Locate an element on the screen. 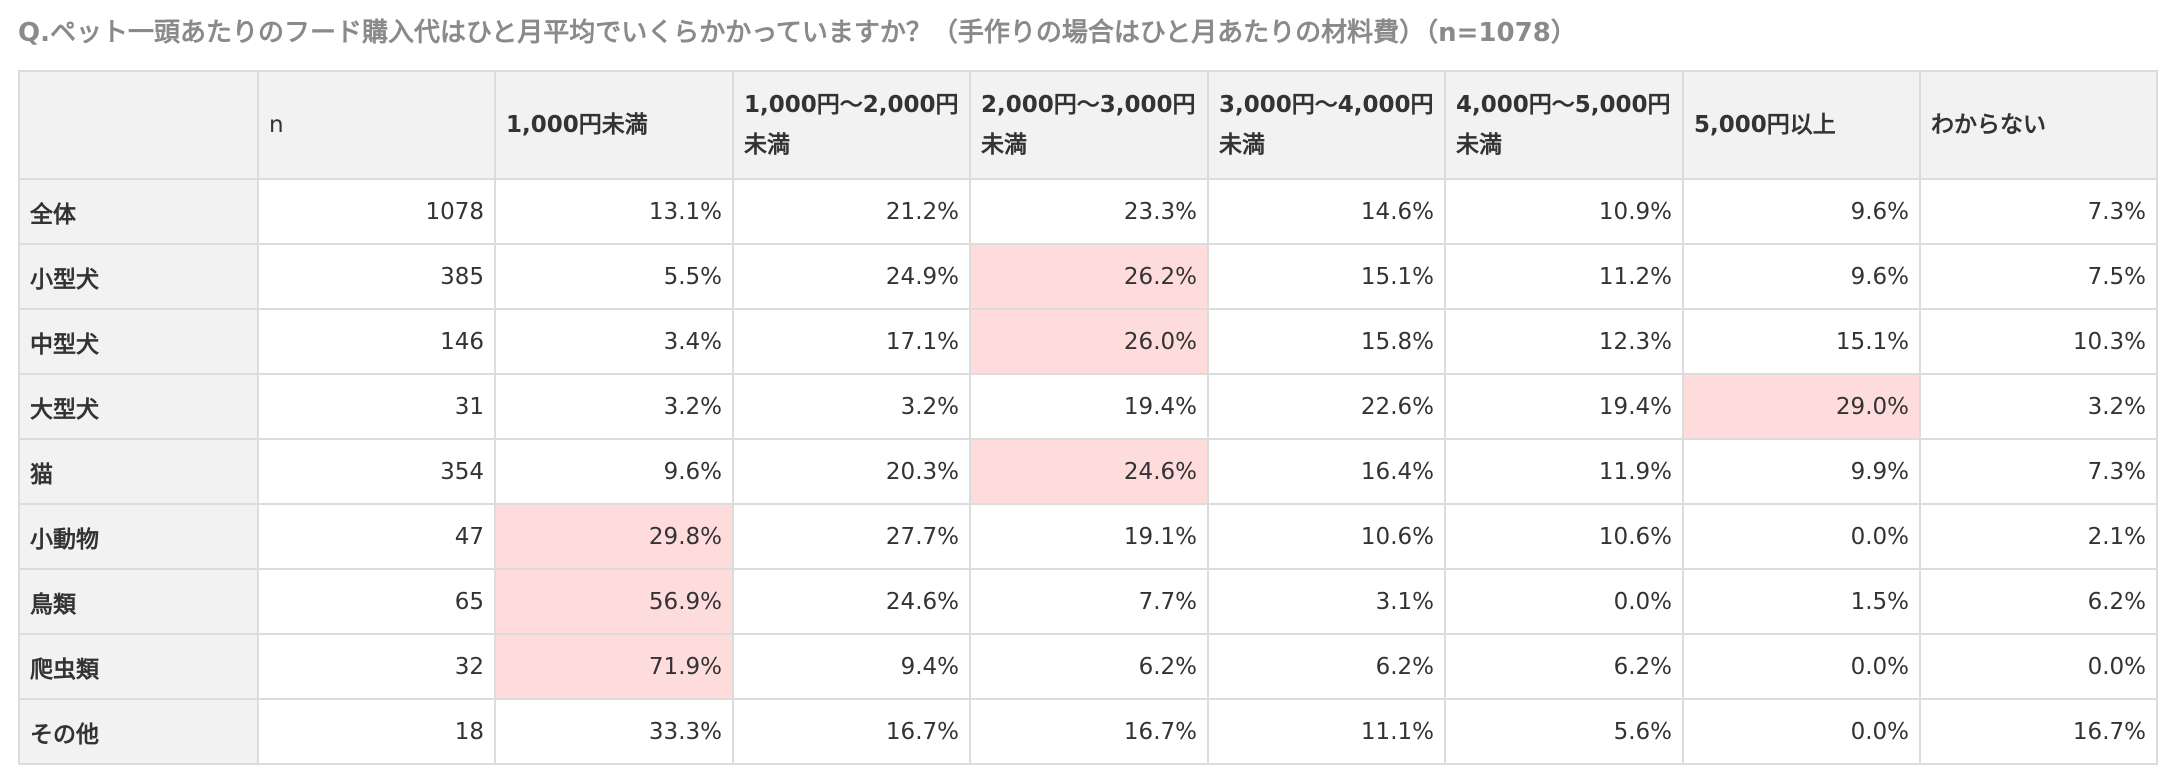 This screenshot has width=2172, height=779. sample-size-cell: 354 is located at coordinates (376, 471).